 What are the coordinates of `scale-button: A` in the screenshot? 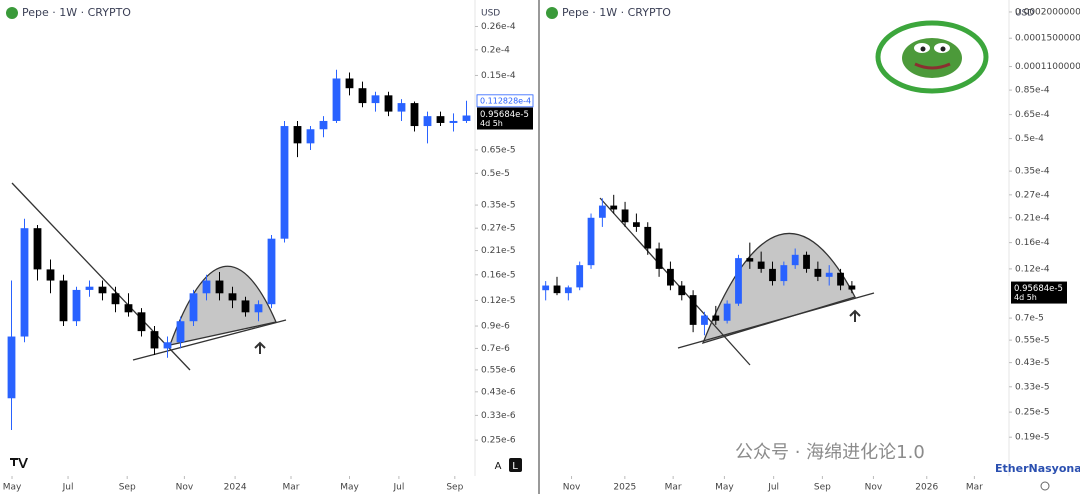 It's located at (498, 466).